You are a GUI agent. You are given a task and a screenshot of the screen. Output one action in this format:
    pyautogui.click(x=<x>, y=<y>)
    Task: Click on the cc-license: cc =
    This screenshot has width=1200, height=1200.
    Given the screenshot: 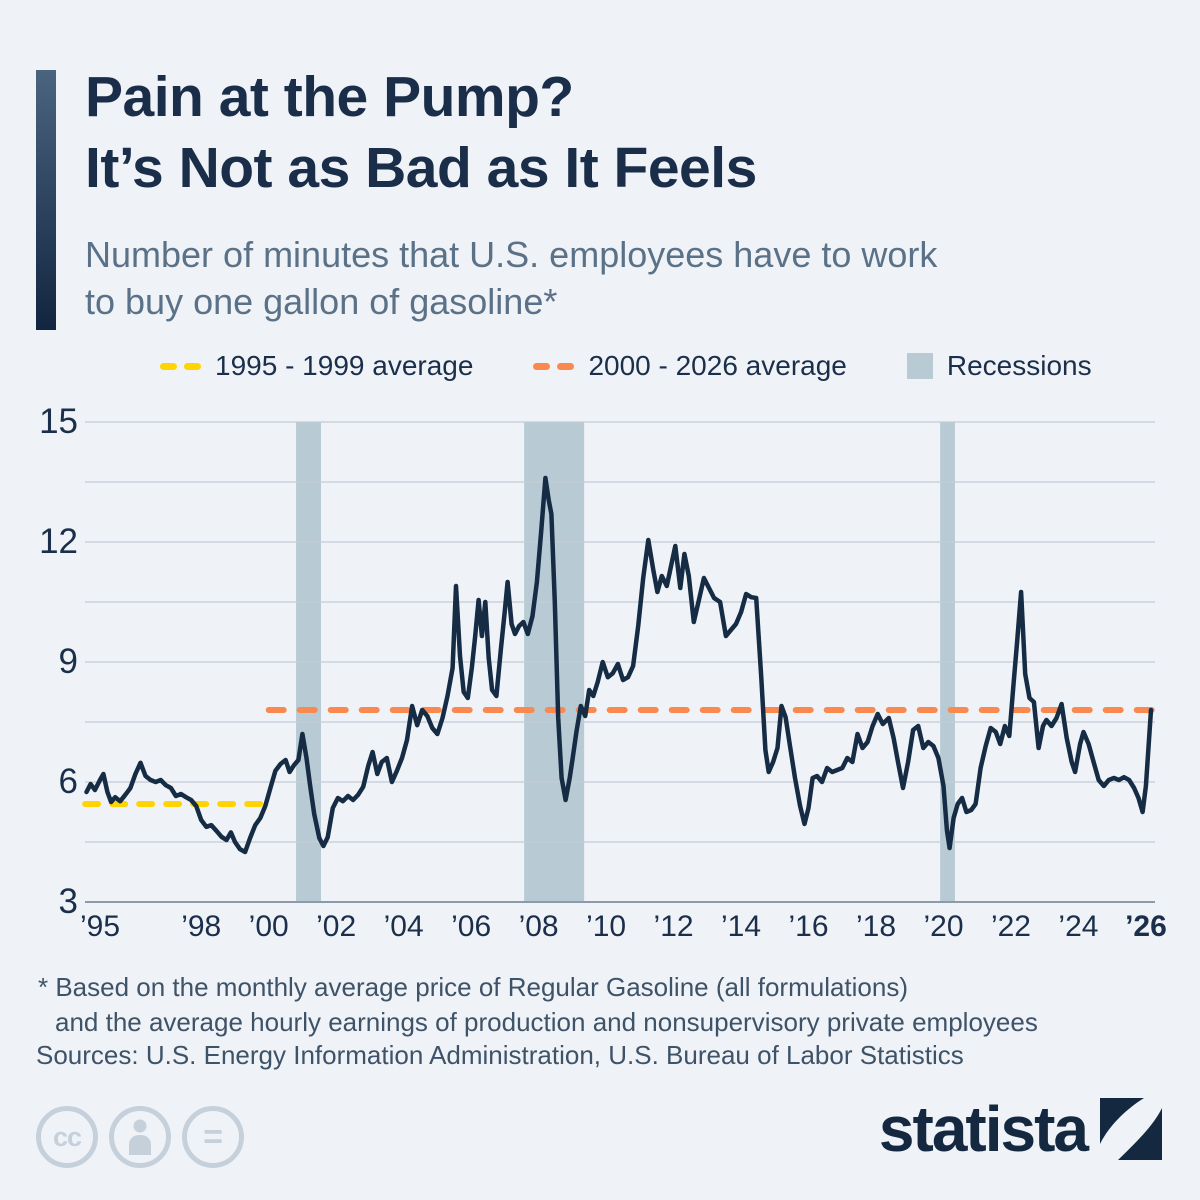 What is the action you would take?
    pyautogui.click(x=140, y=1137)
    